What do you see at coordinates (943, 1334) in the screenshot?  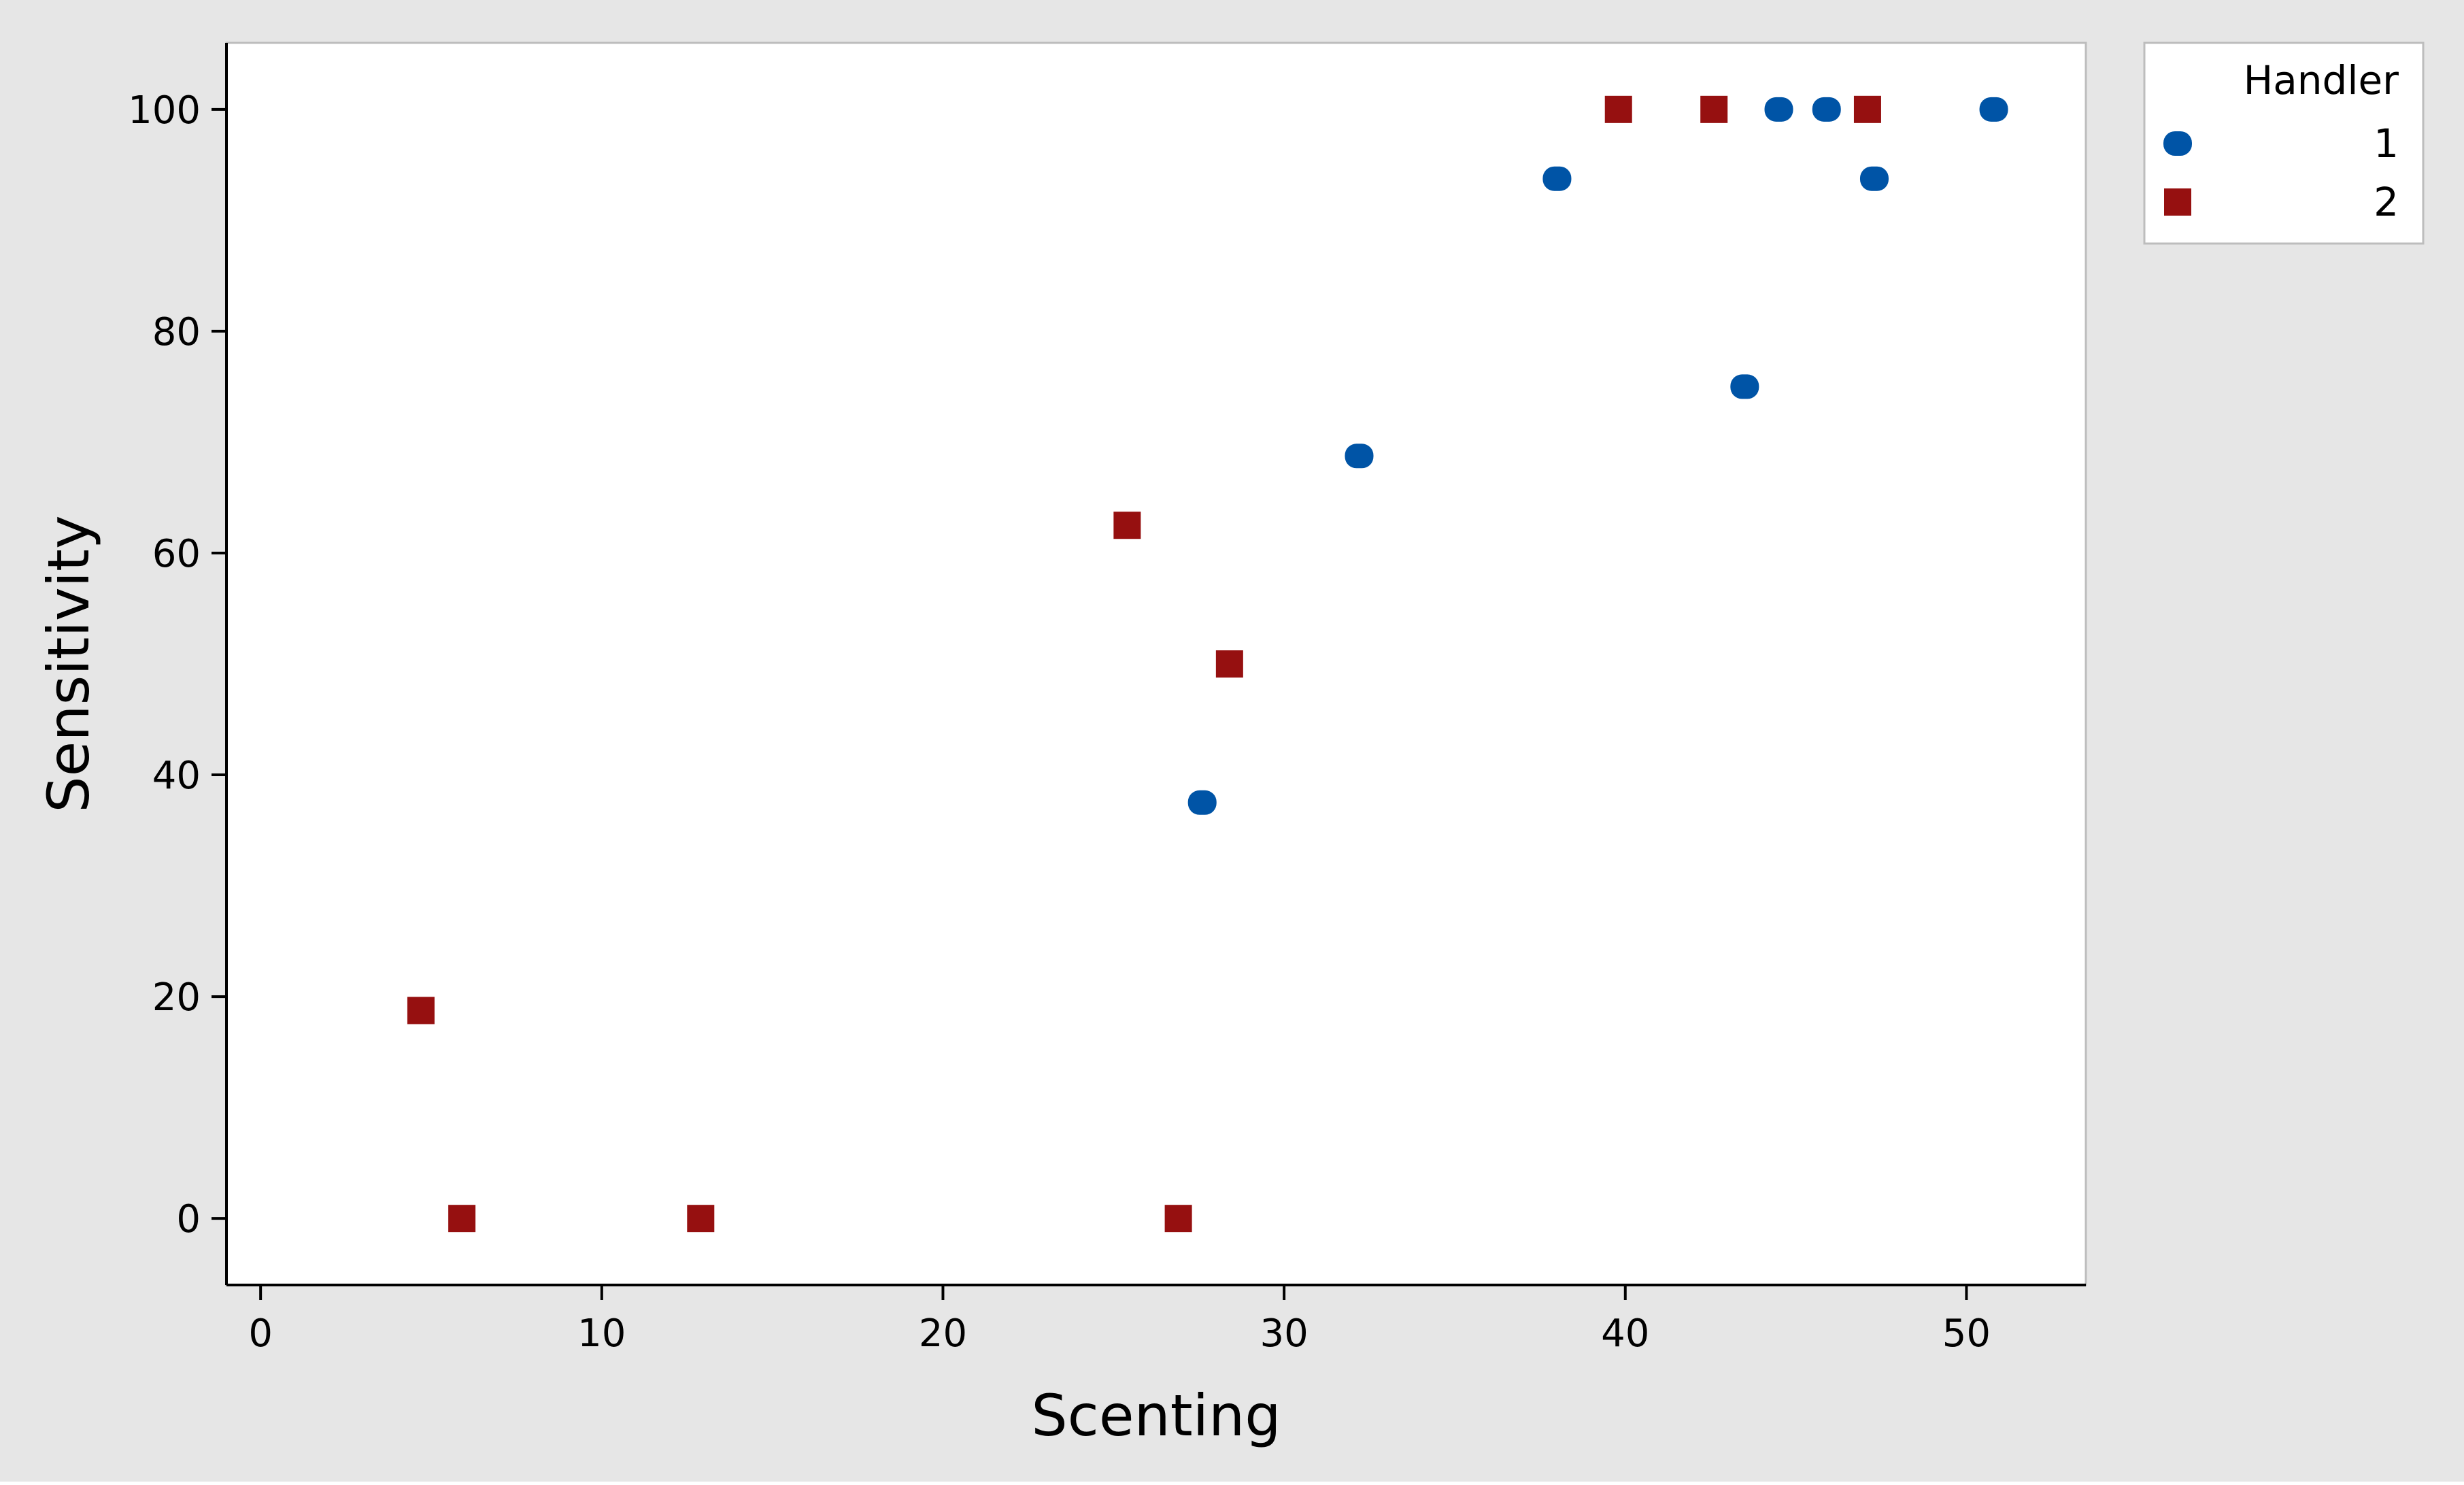 I see `x-tick-label: 20` at bounding box center [943, 1334].